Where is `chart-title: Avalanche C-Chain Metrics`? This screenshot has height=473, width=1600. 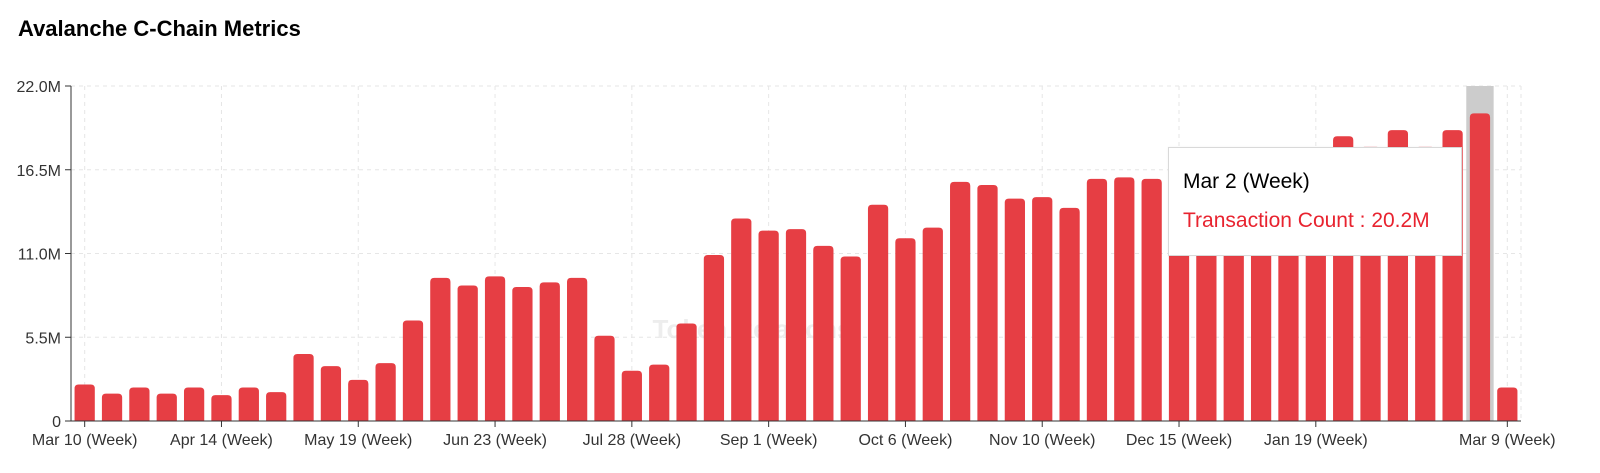
chart-title: Avalanche C-Chain Metrics is located at coordinates (159, 28).